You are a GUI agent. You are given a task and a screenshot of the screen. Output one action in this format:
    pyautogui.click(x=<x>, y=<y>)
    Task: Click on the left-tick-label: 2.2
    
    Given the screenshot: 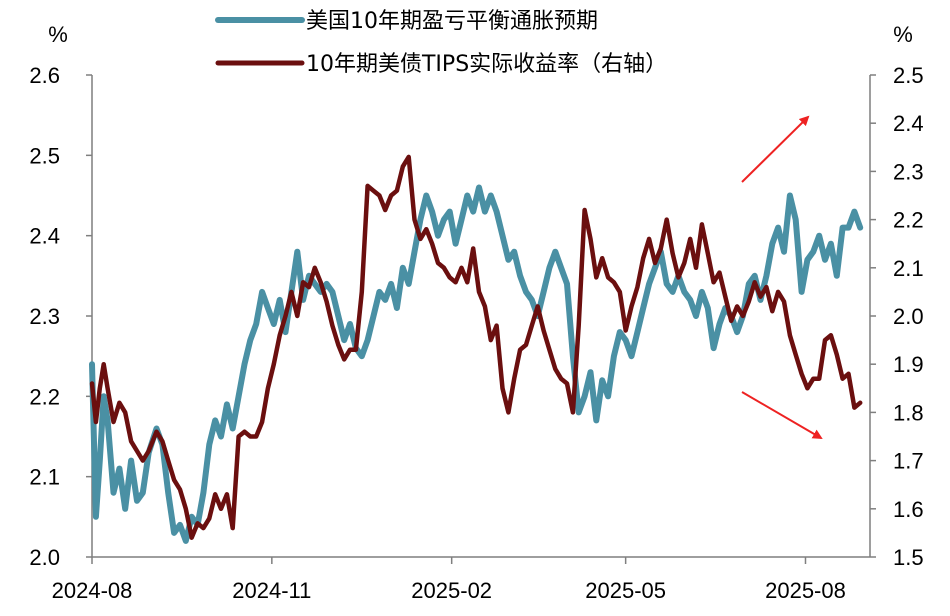 What is the action you would take?
    pyautogui.click(x=44, y=396)
    